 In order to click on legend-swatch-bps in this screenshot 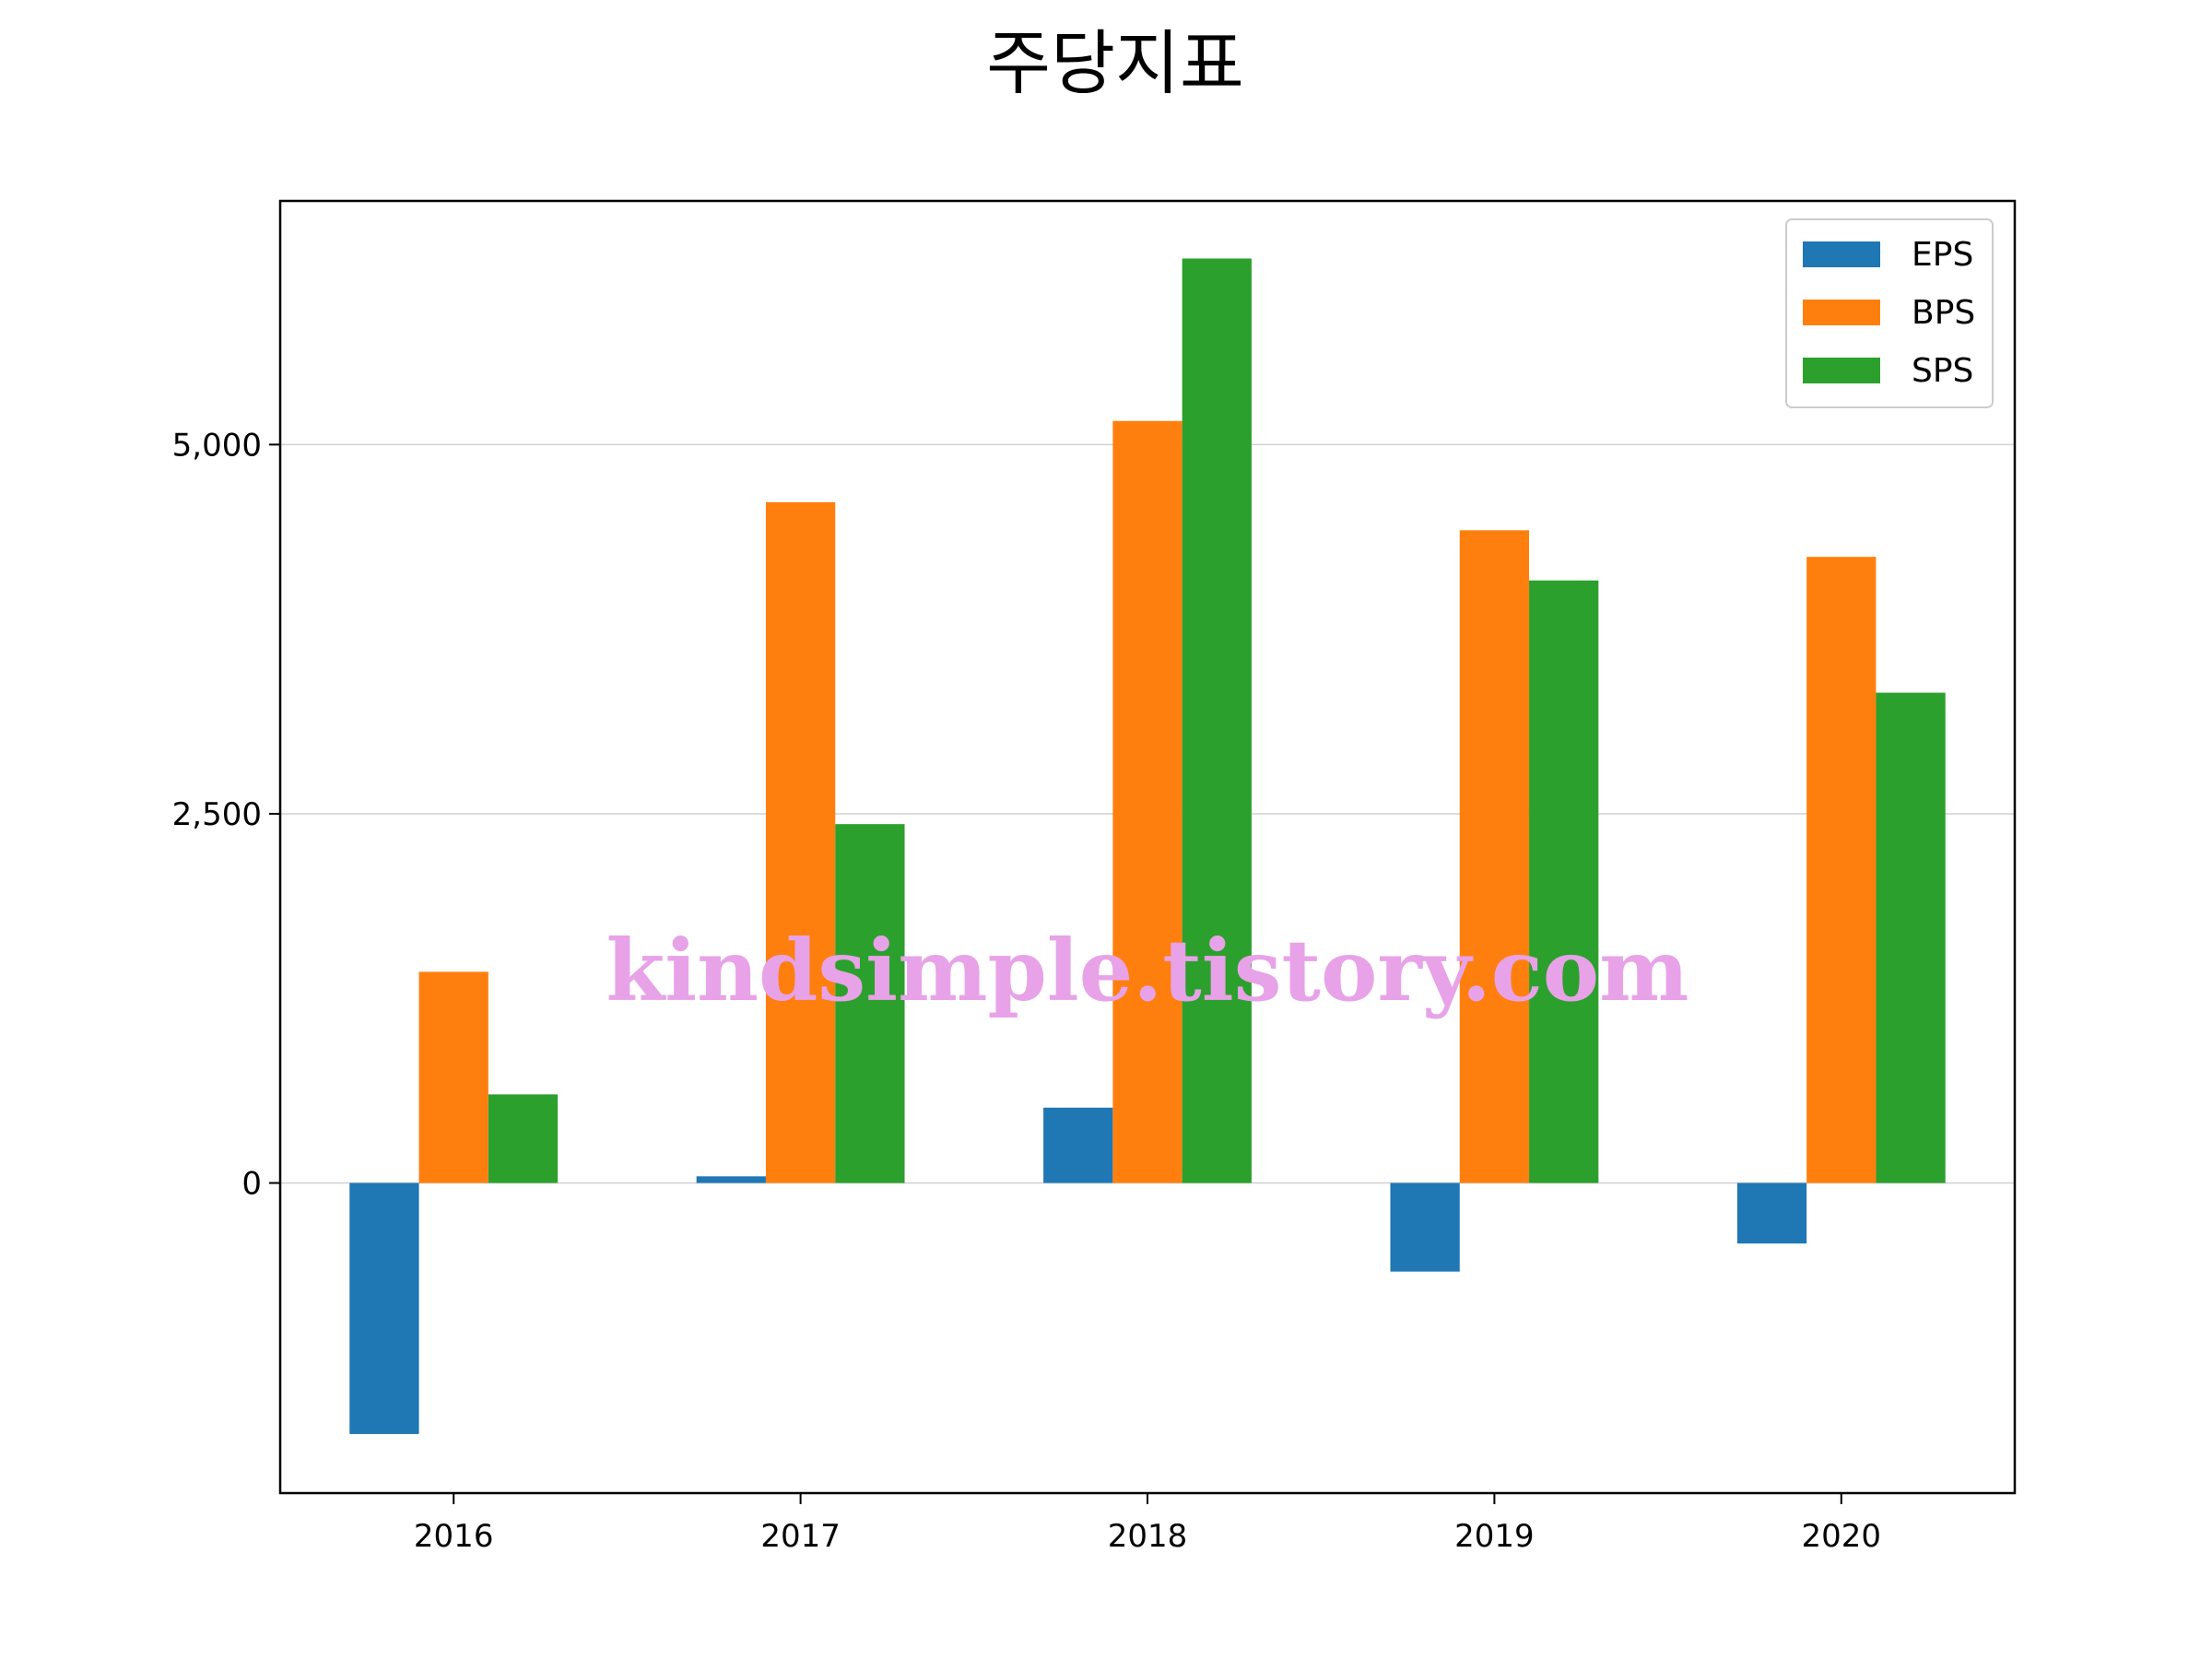, I will do `click(1841, 312)`.